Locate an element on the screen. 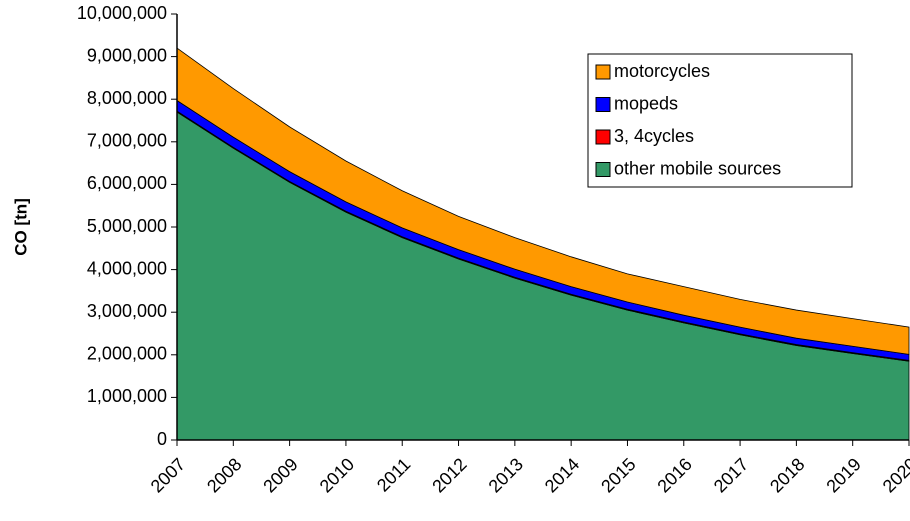 The width and height of the screenshot is (910, 521). legend-label: motorcycles is located at coordinates (662, 71).